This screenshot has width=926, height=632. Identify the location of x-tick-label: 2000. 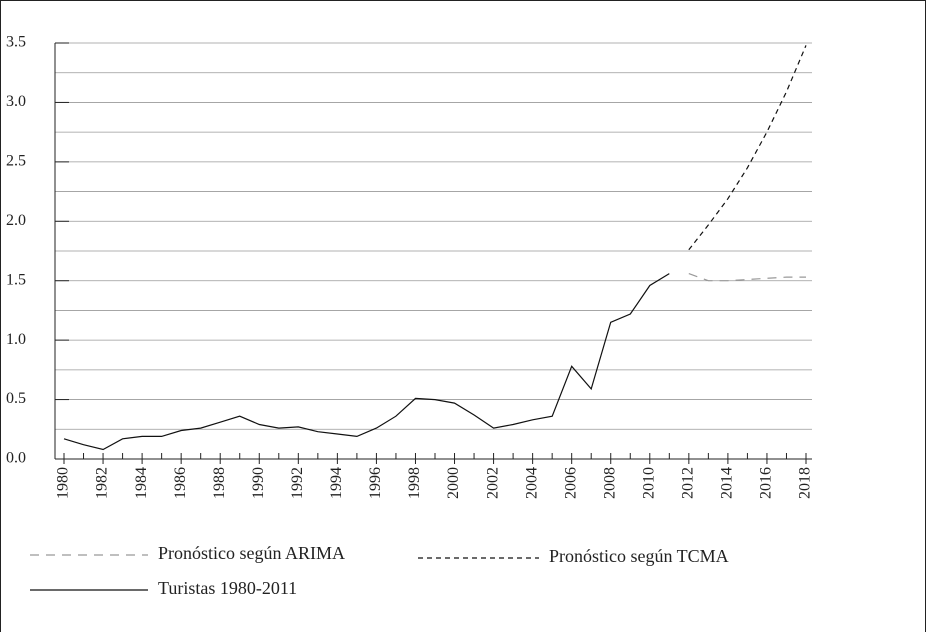
(453, 483).